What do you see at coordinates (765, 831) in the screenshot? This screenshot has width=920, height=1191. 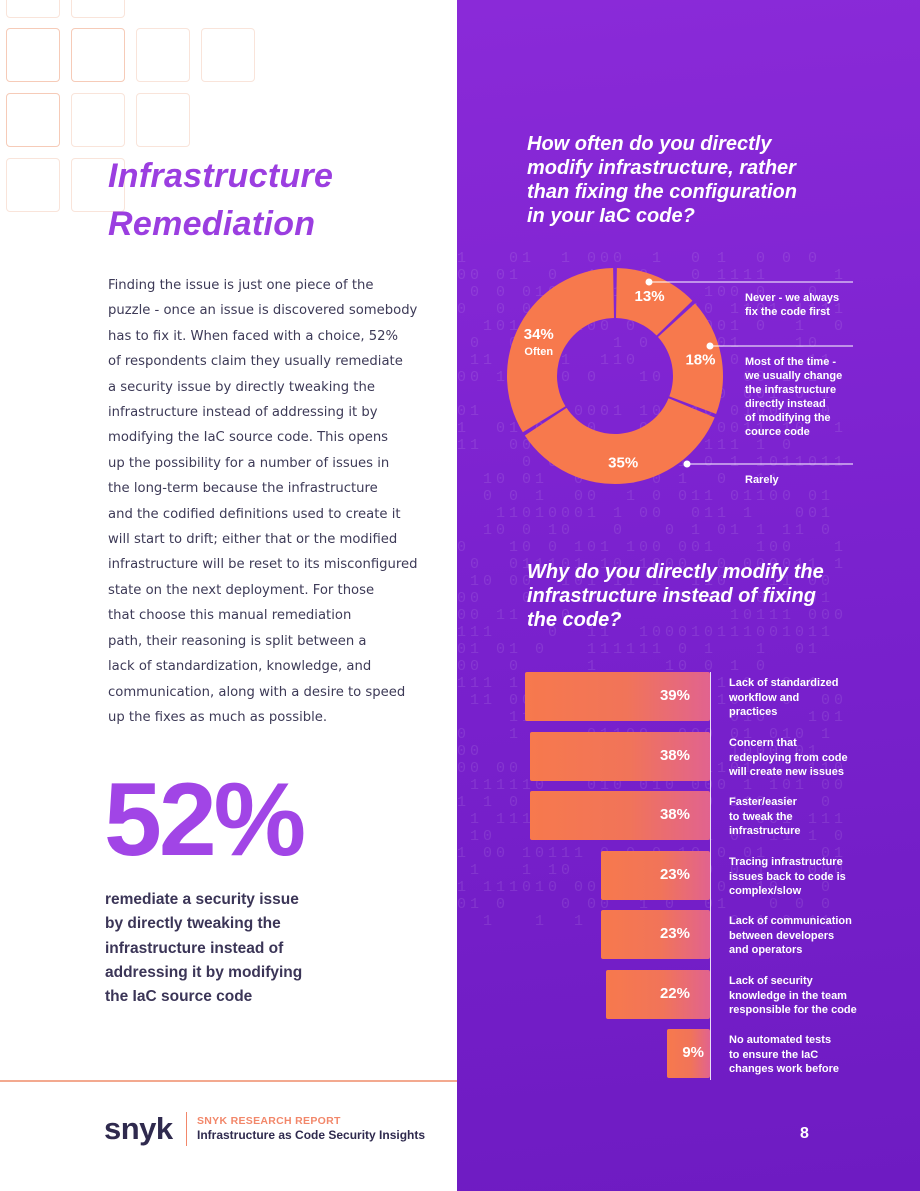 I see `bar-category-label-line: infrastructure` at bounding box center [765, 831].